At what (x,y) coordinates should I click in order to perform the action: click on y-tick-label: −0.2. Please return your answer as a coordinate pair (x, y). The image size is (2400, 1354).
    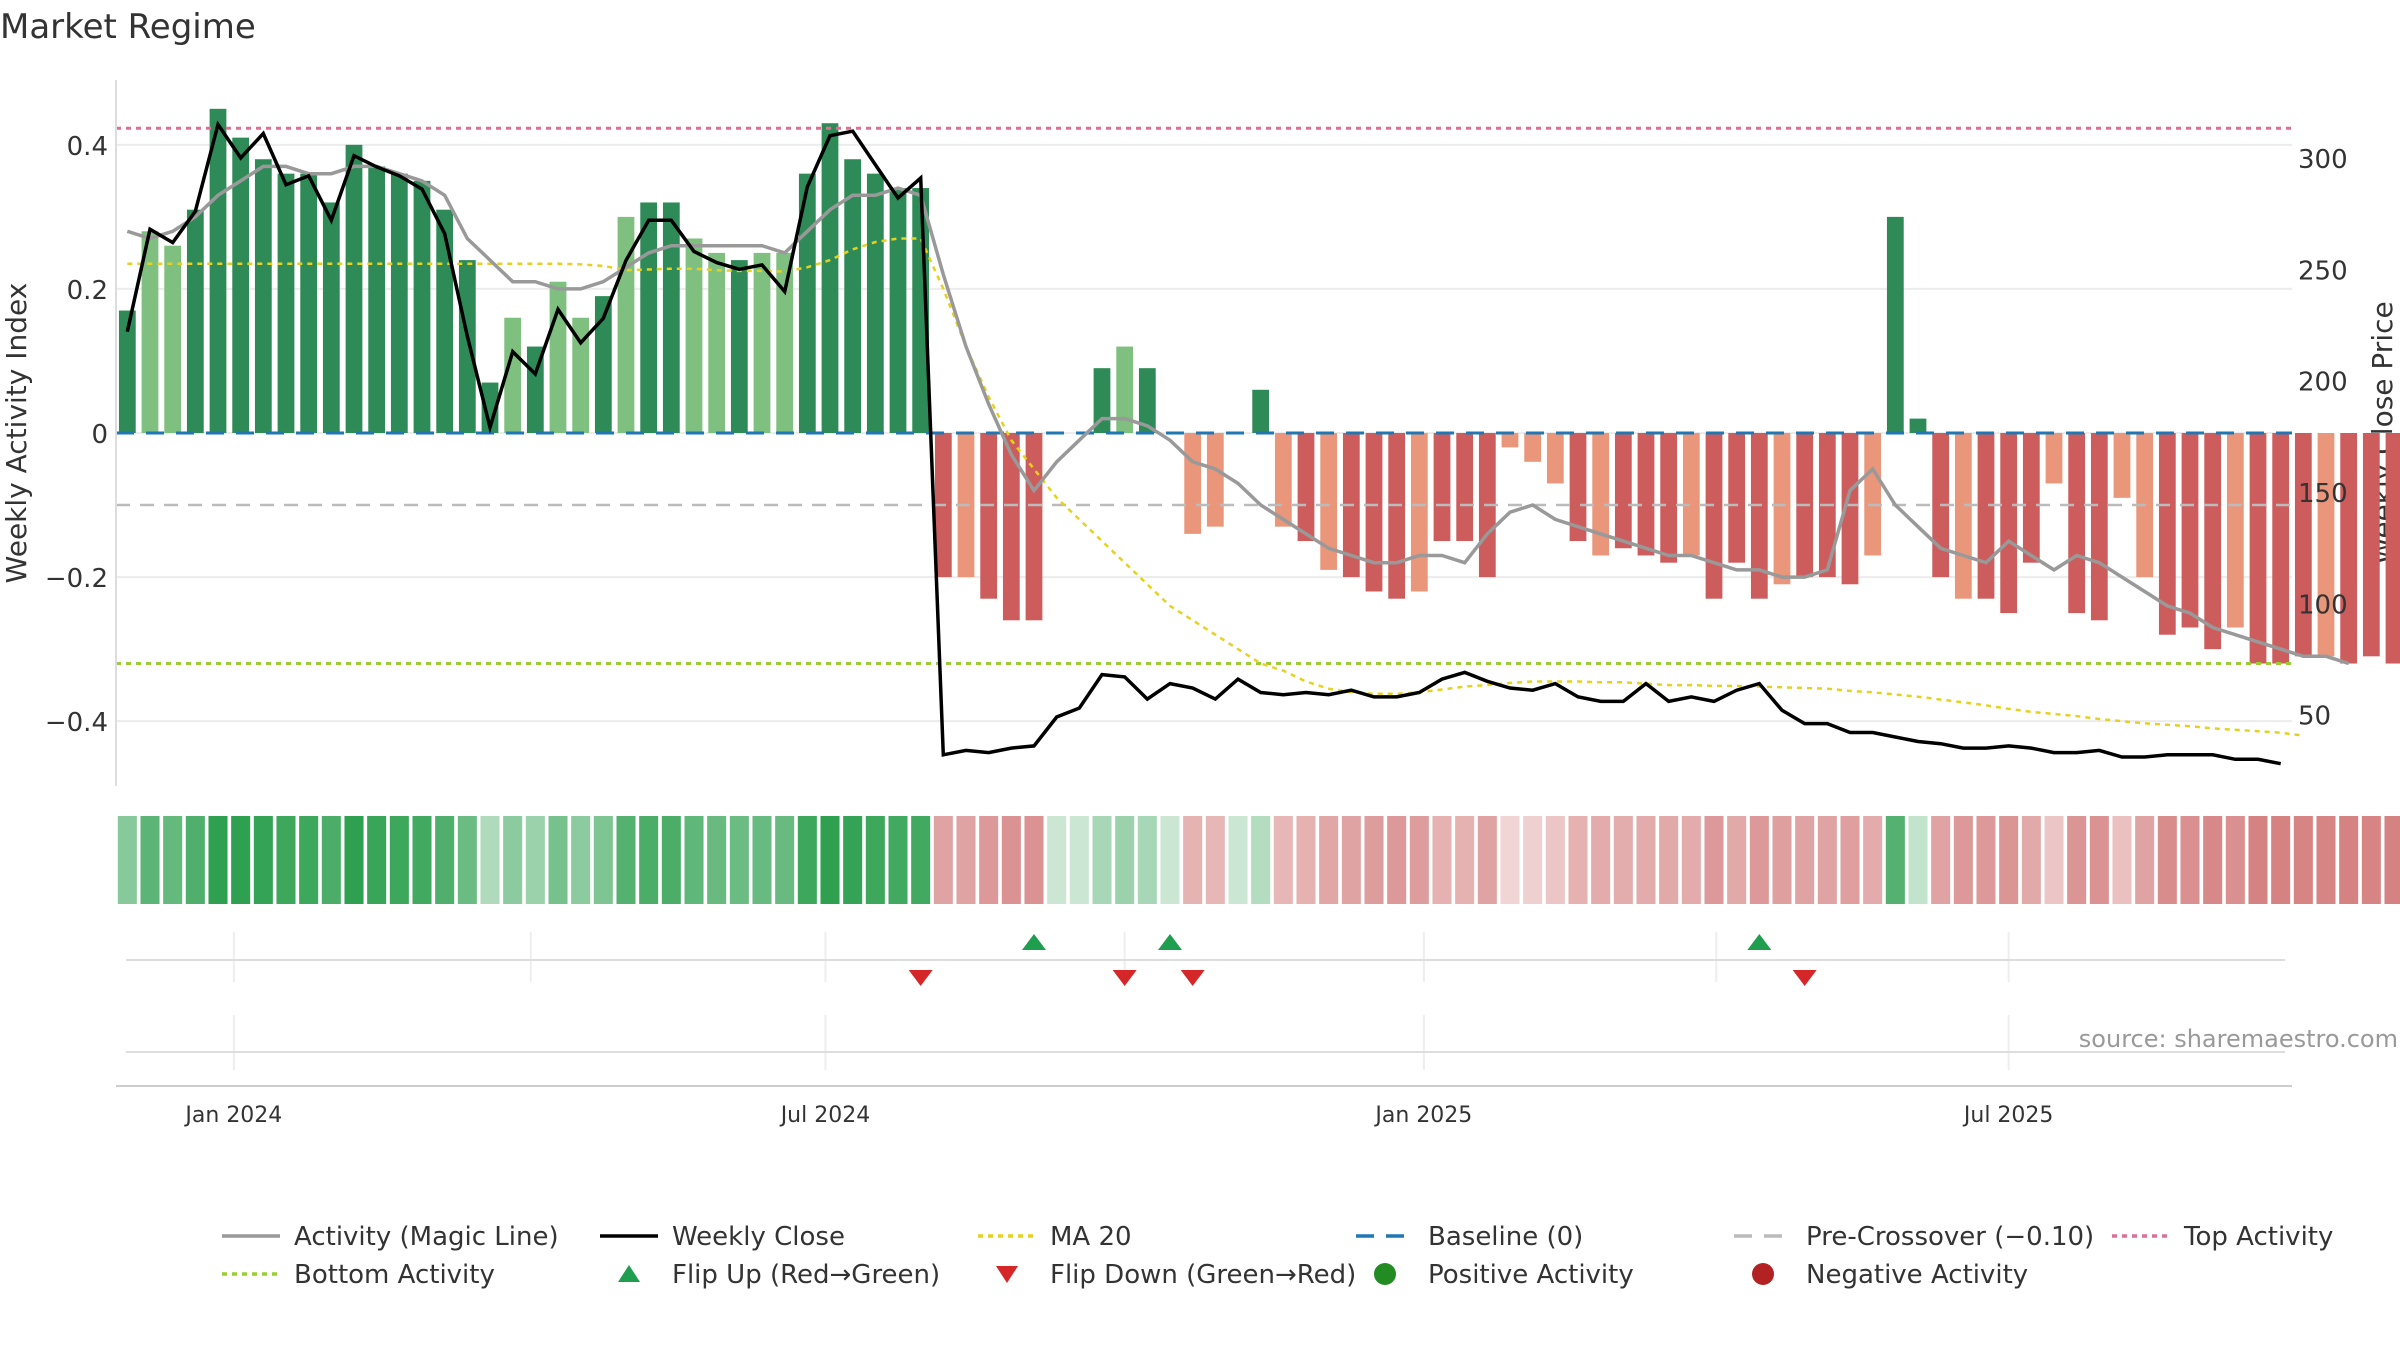
    Looking at the image, I should click on (76, 579).